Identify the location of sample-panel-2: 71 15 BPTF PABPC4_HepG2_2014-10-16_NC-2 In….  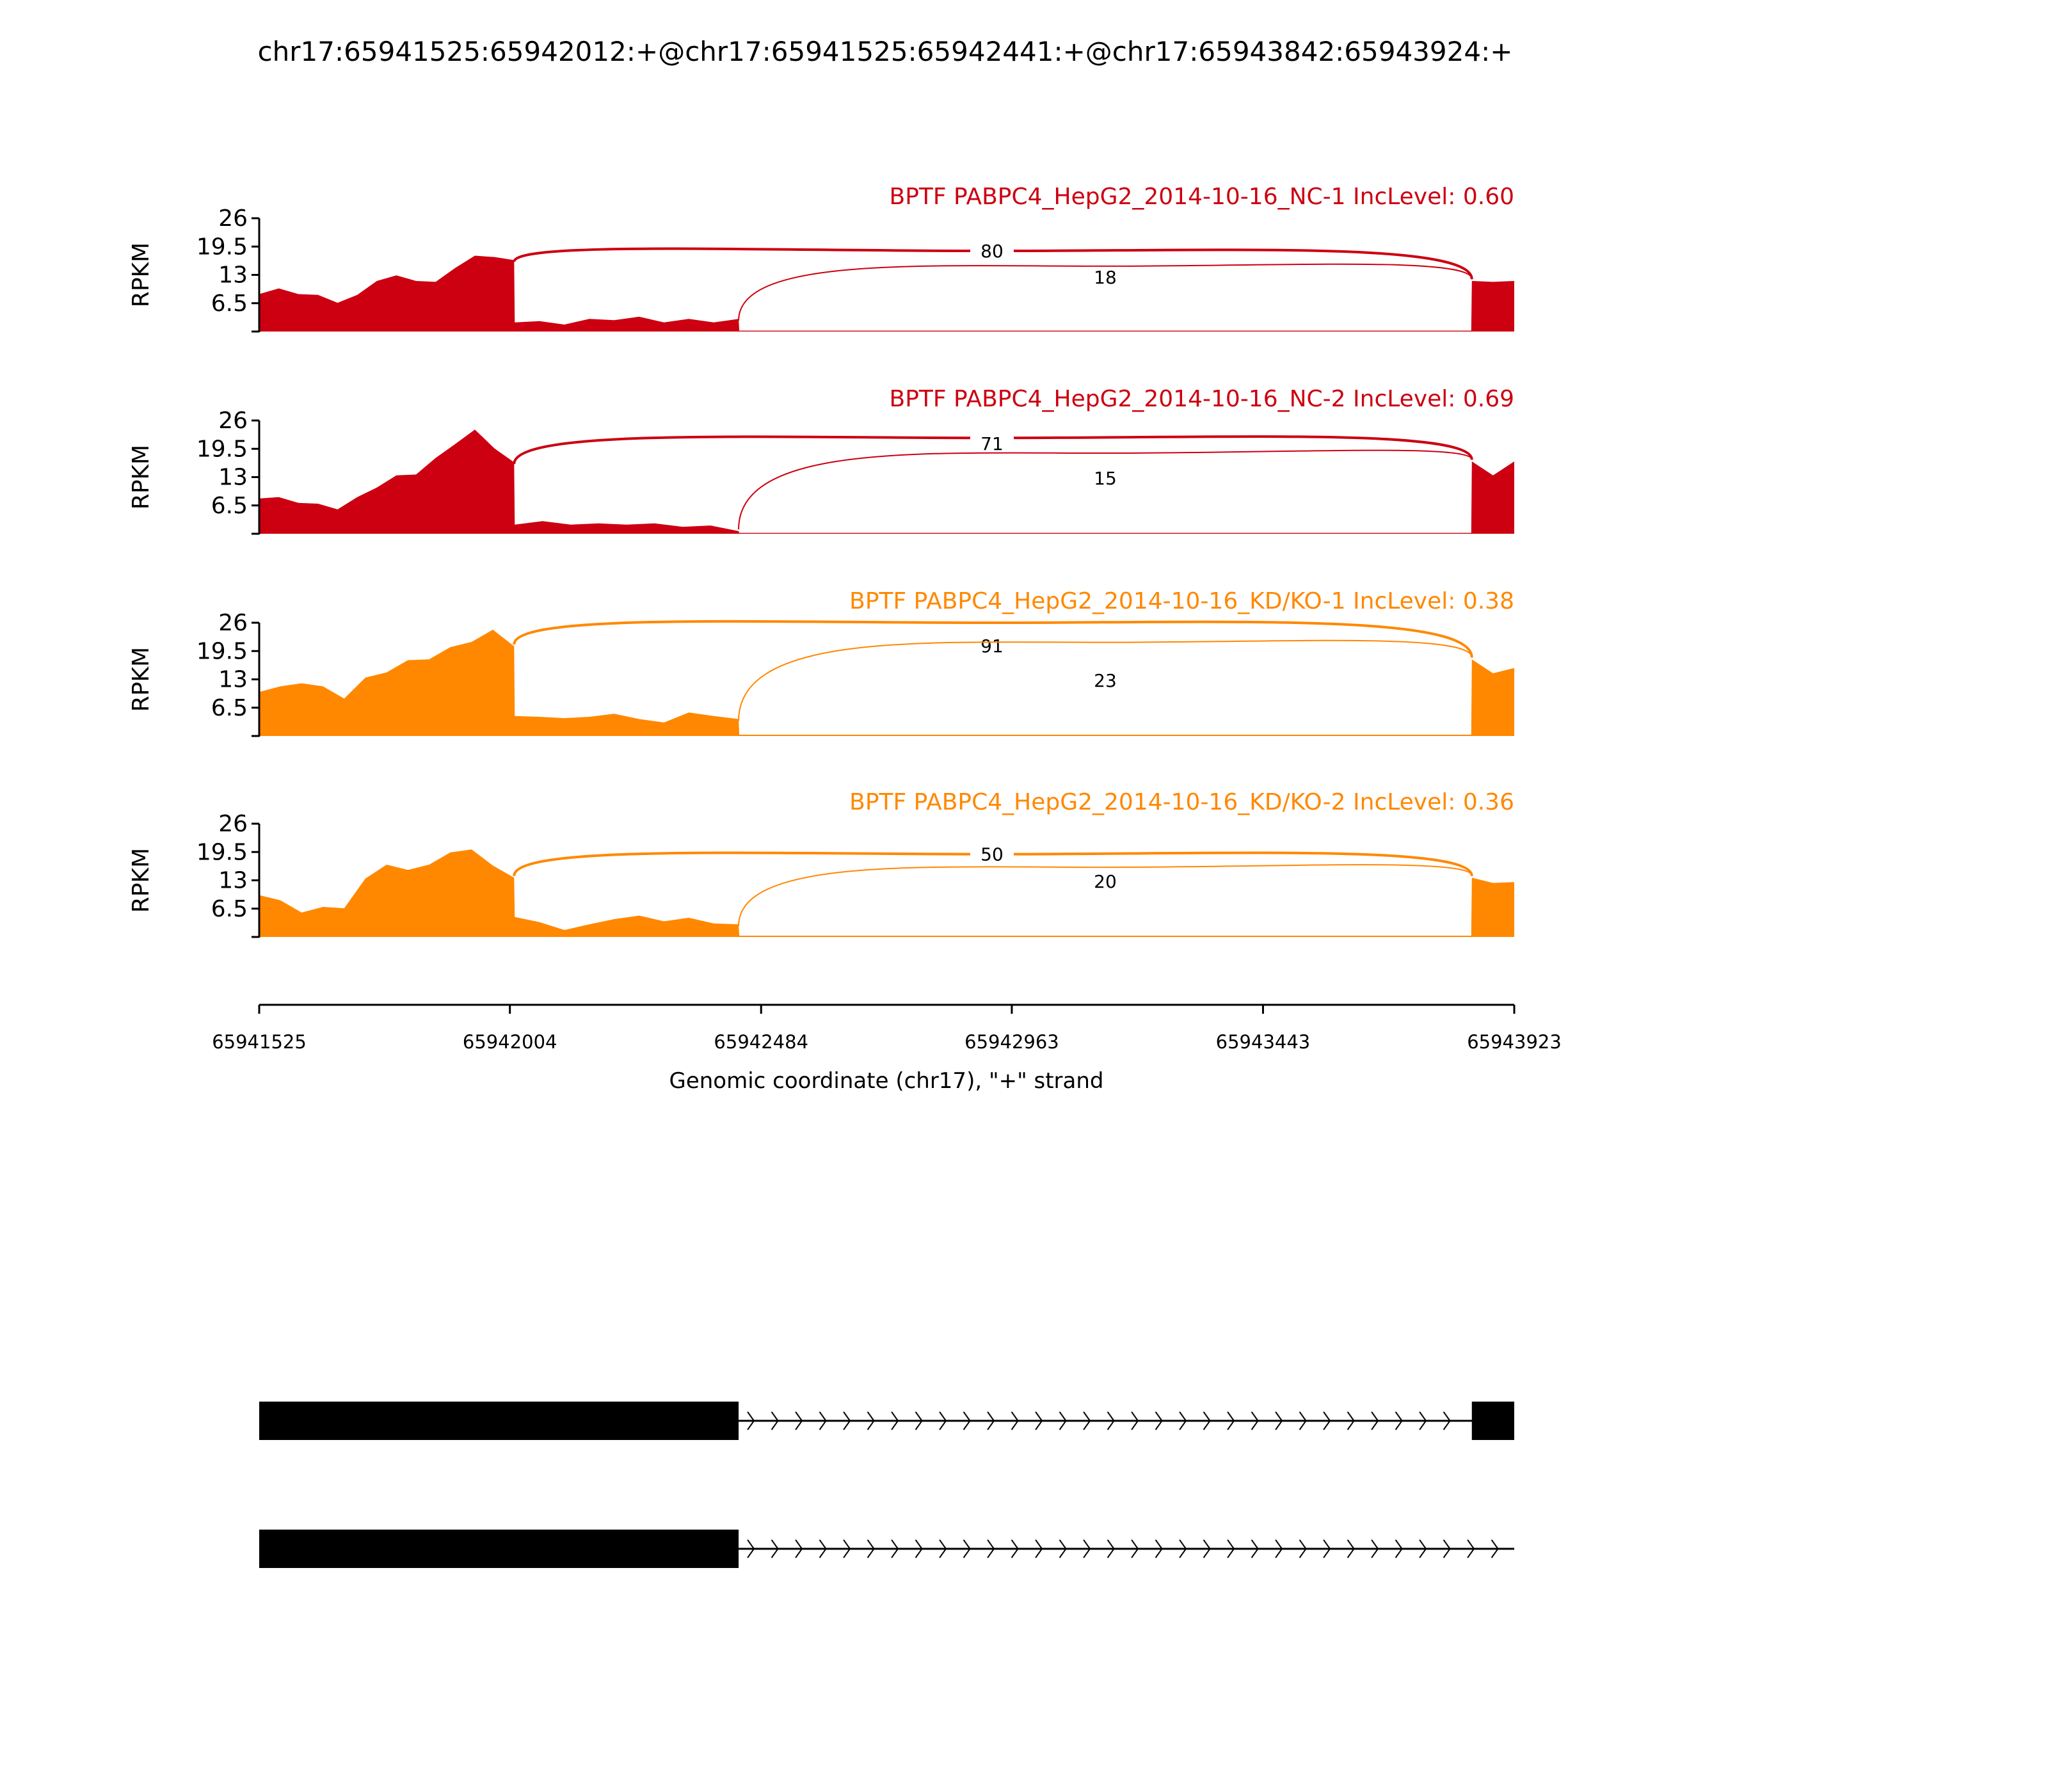
(821, 460).